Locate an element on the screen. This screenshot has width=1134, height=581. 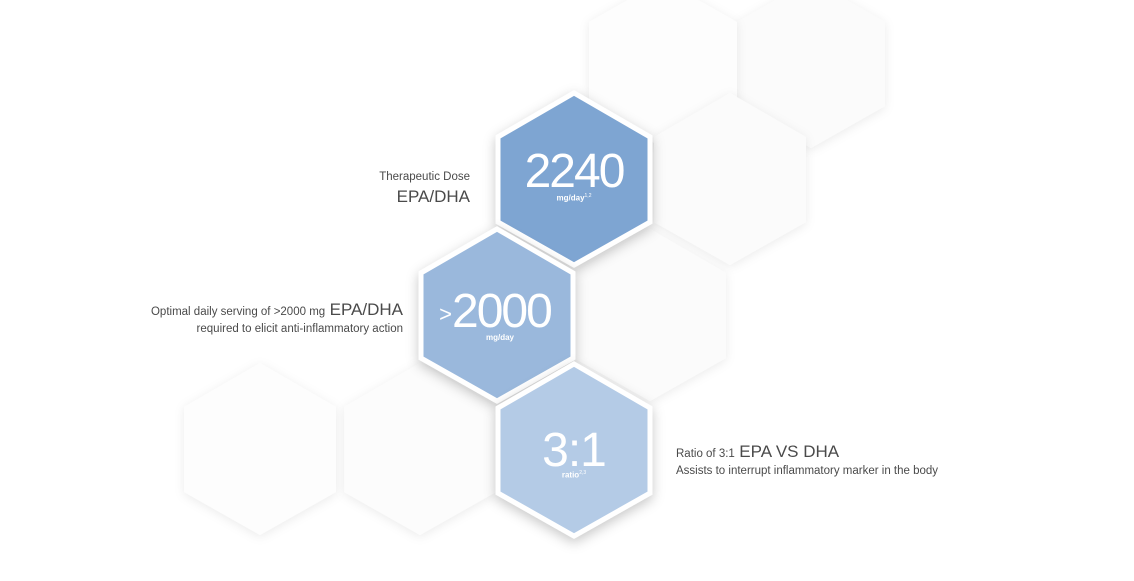
dose-unit-text: mg/day is located at coordinates (570, 198).